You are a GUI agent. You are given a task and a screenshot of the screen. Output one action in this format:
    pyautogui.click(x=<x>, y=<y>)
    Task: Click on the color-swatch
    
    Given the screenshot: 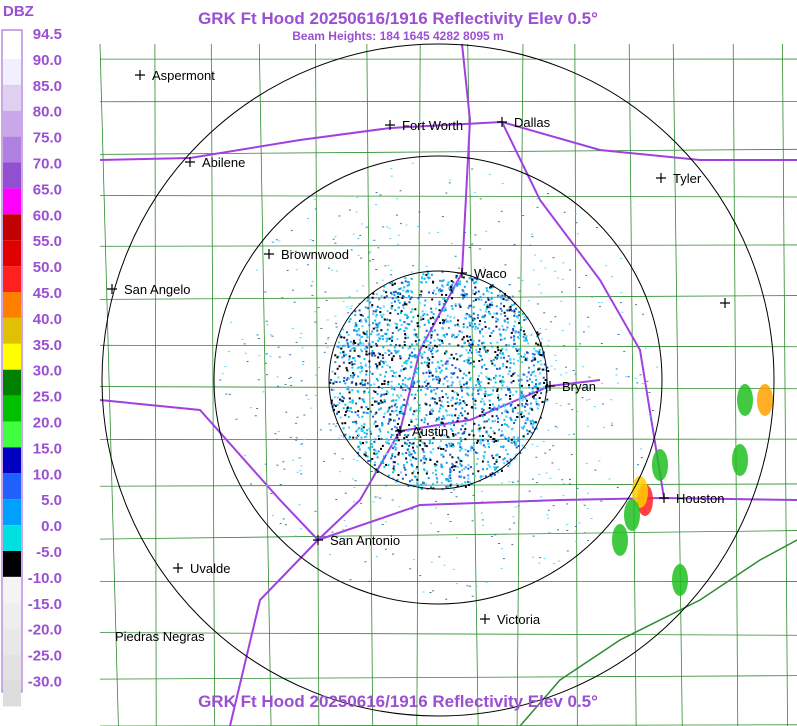 What is the action you would take?
    pyautogui.click(x=12, y=330)
    